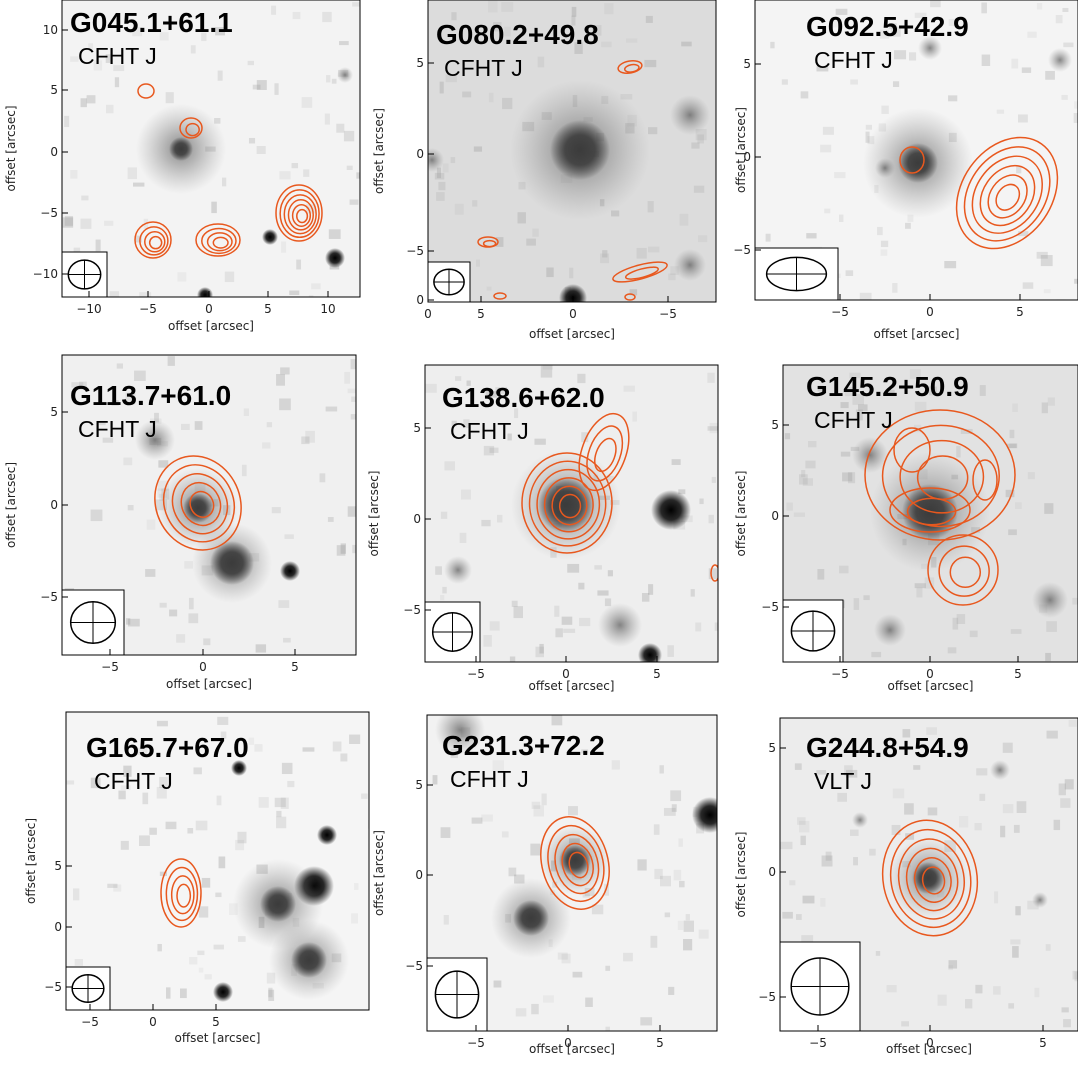 This screenshot has width=1078, height=1066. Describe the element at coordinates (327, 309) in the screenshot. I see `x-tick-label: 10` at that location.